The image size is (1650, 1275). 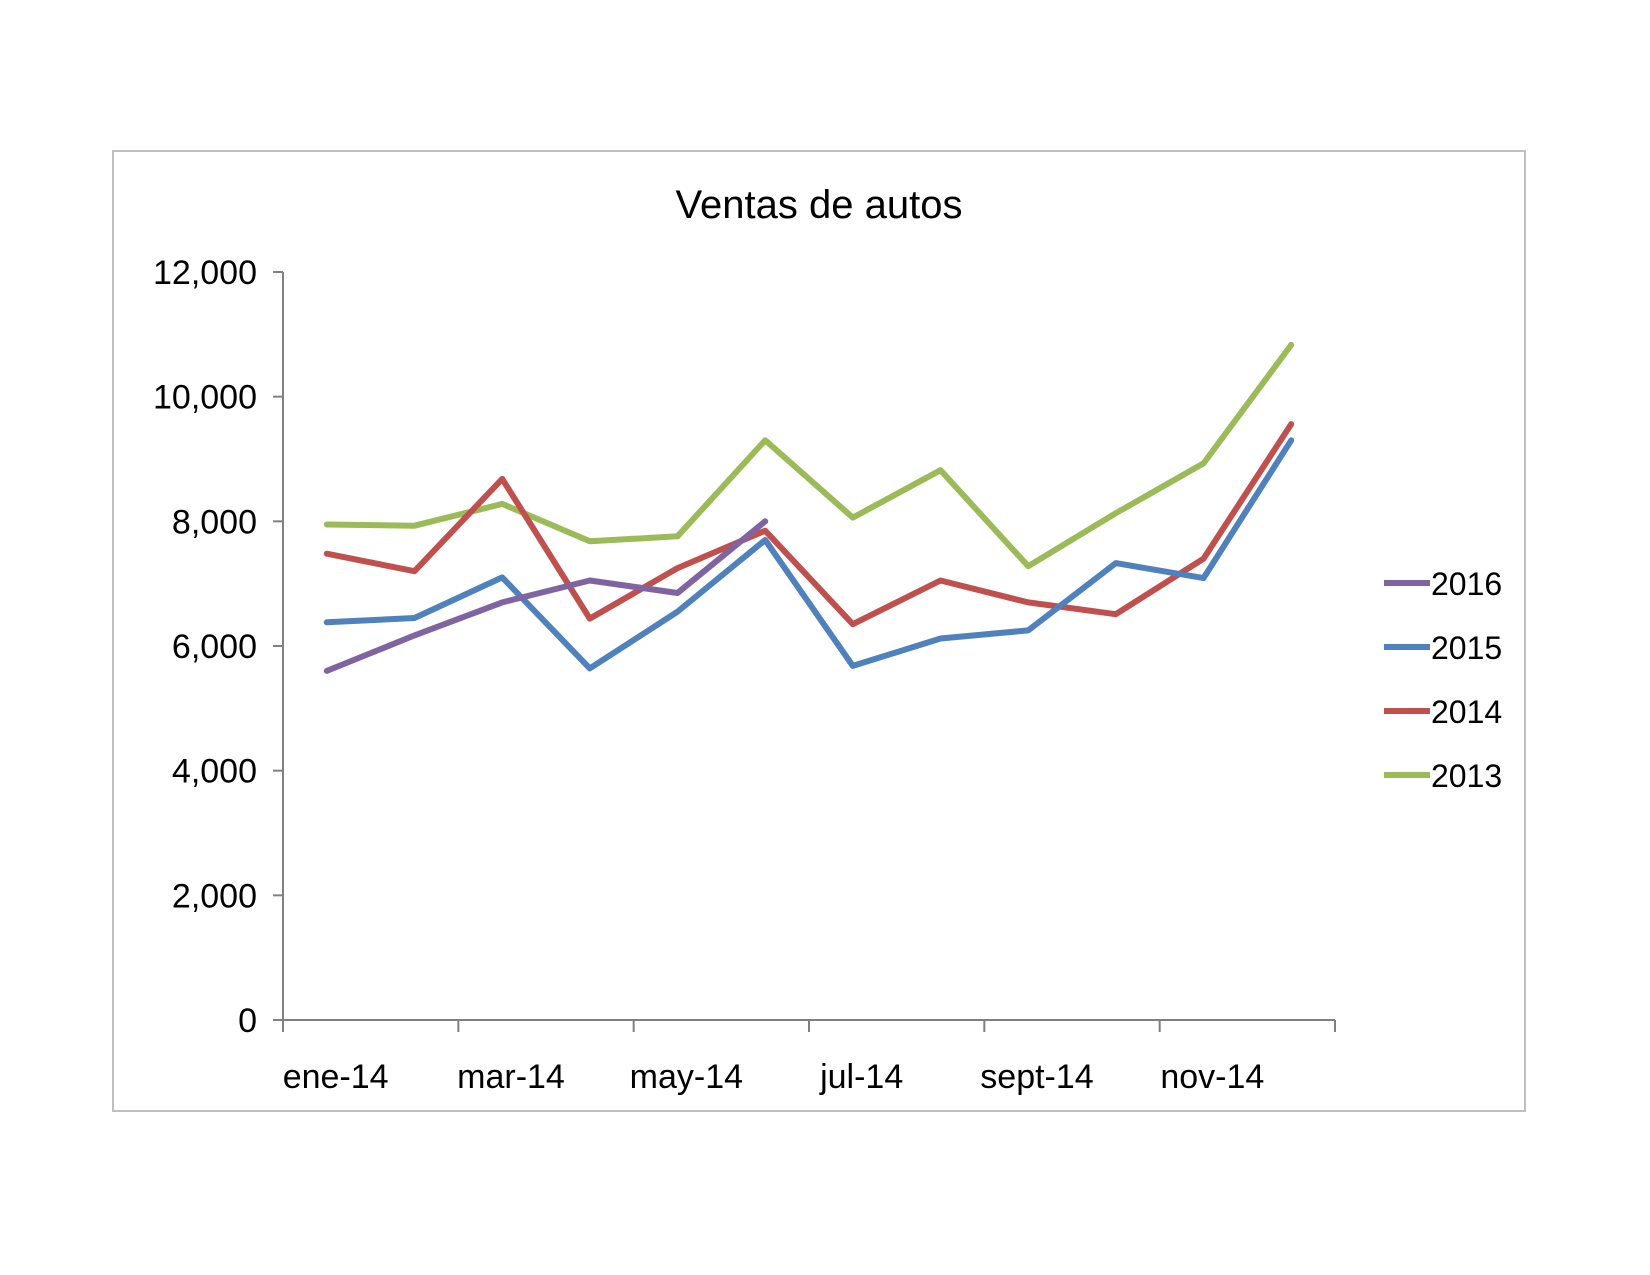 What do you see at coordinates (214, 772) in the screenshot?
I see `y-tick-label: 4,000` at bounding box center [214, 772].